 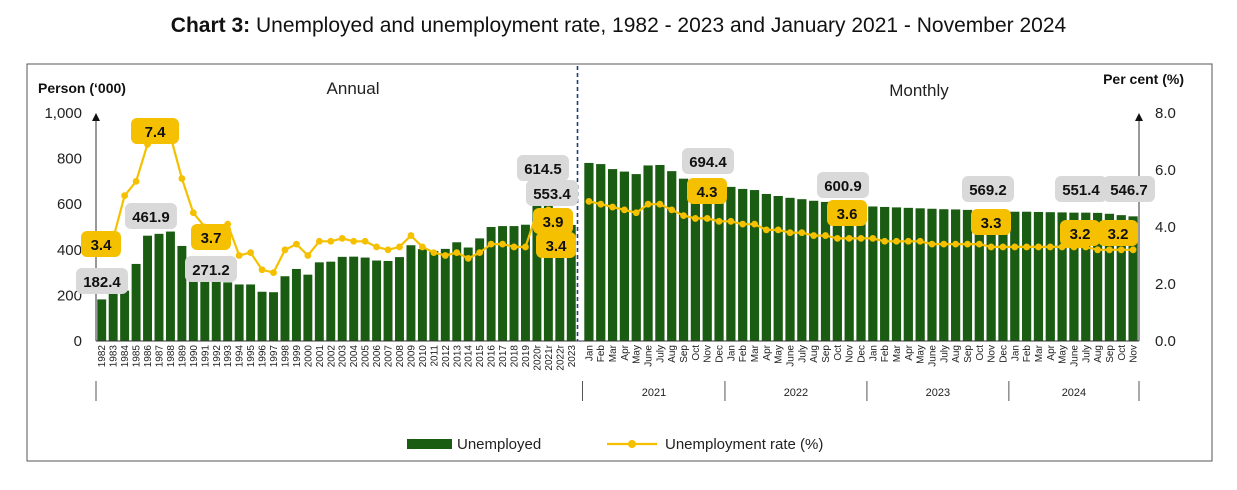 I want to click on bar-annual-2006, so click(x=377, y=300).